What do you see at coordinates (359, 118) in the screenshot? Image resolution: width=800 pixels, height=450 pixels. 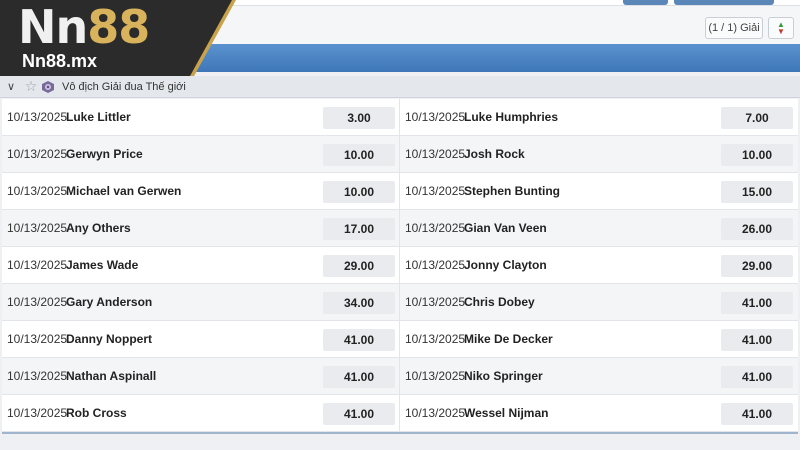 I see `odds-button: 3.00` at bounding box center [359, 118].